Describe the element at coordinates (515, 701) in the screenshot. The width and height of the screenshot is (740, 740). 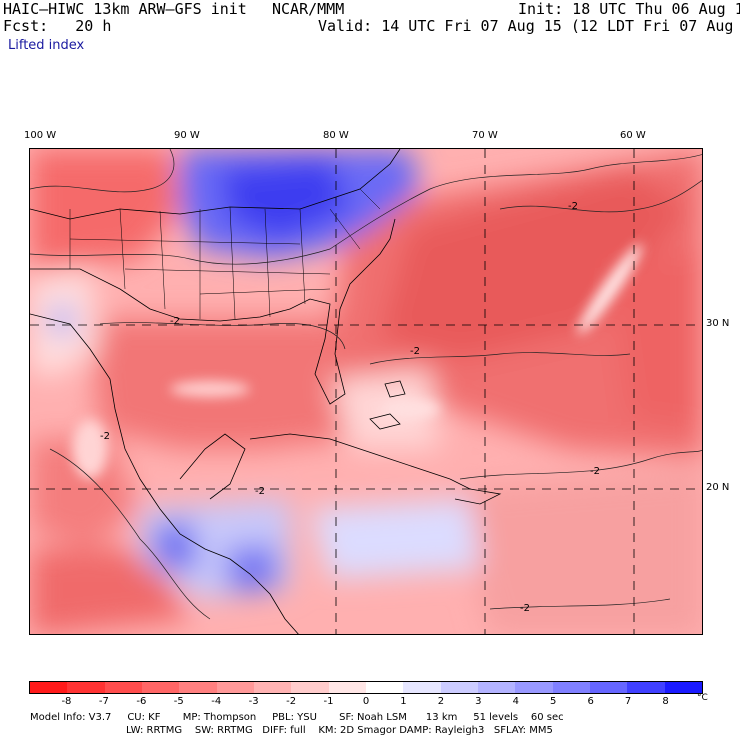
I see `colorbar-tick-label: 4` at that location.